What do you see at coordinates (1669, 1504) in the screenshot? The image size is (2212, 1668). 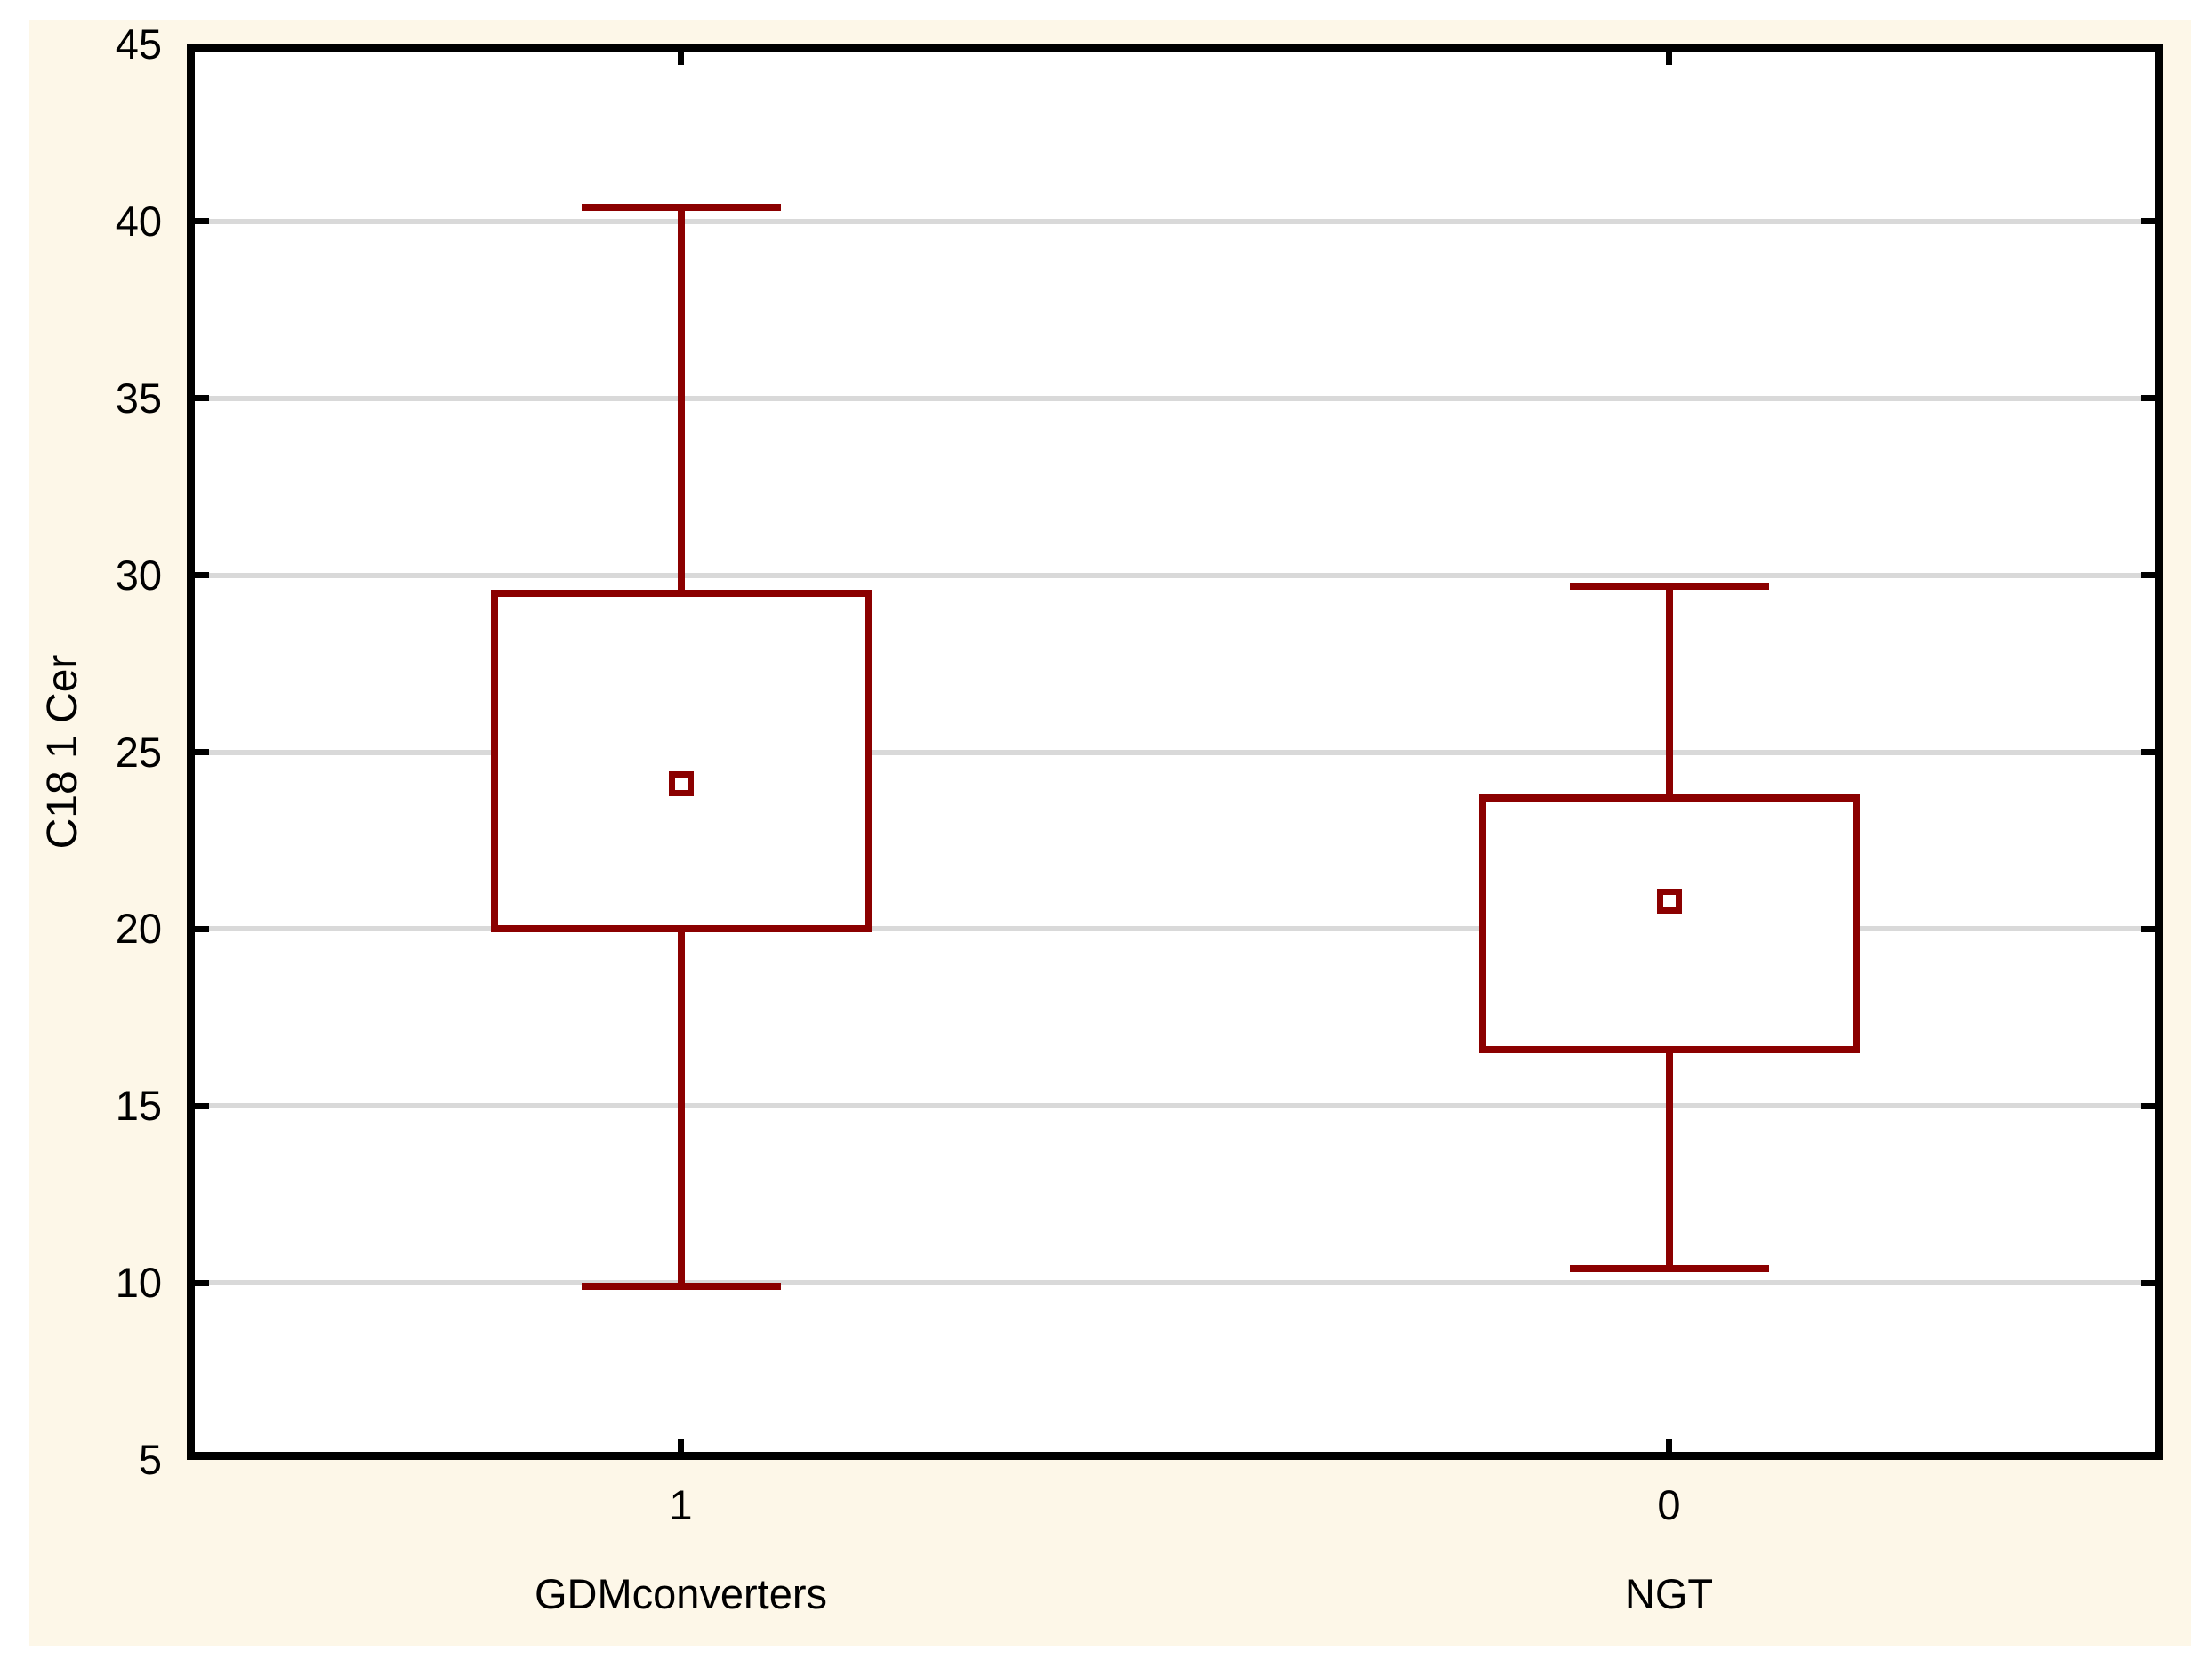 I see `x-category-label-0: 0` at bounding box center [1669, 1504].